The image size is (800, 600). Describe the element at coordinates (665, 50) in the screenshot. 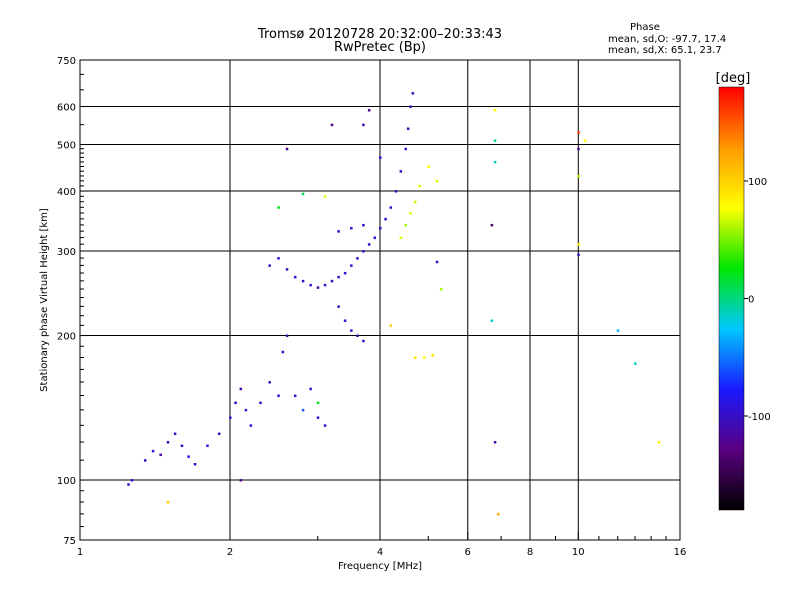

I see `phase-stats-x: mean, sd,X: 65.1, 23.7` at that location.